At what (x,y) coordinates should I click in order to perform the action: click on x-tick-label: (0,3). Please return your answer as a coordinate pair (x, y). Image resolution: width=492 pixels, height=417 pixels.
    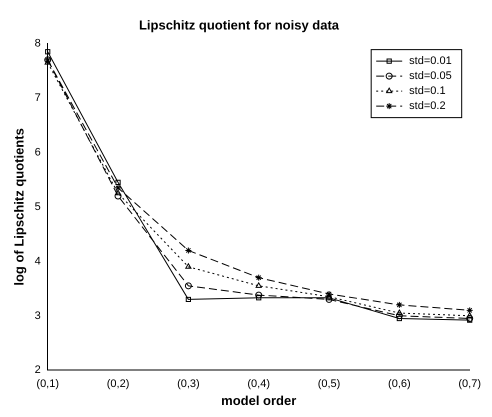
    Looking at the image, I should click on (188, 384).